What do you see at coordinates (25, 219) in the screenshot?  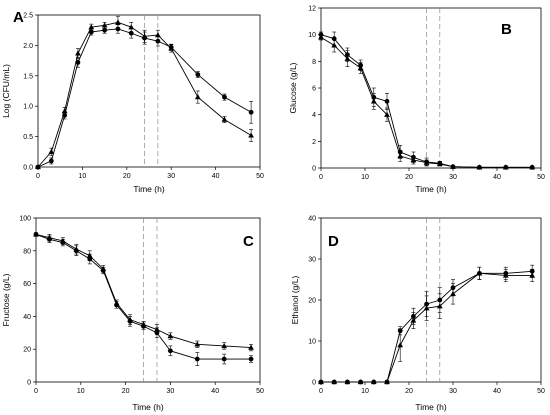 I see `y-tick-label: 100` at bounding box center [25, 219].